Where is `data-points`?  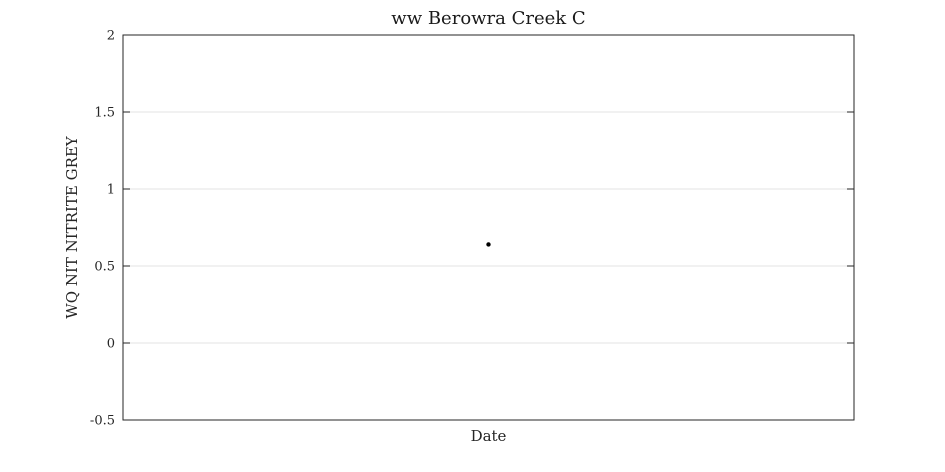
data-points is located at coordinates (488, 244).